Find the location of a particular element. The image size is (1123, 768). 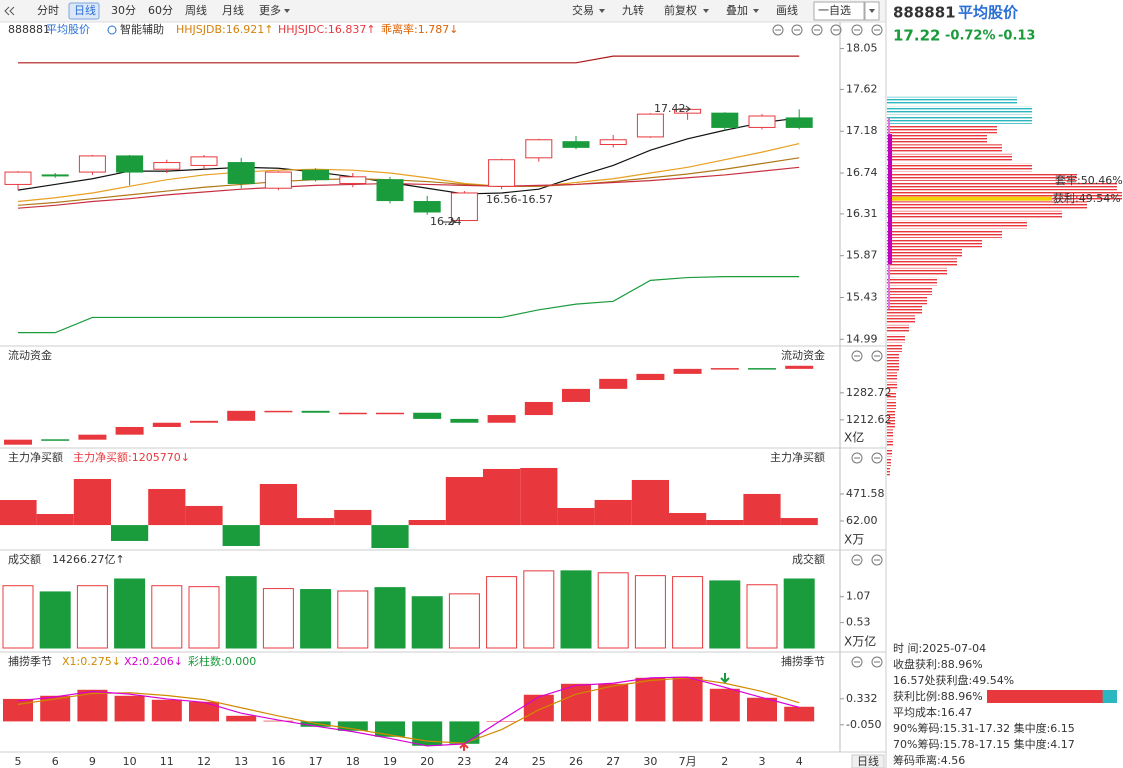

dropdown-arrow is located at coordinates (872, 11).